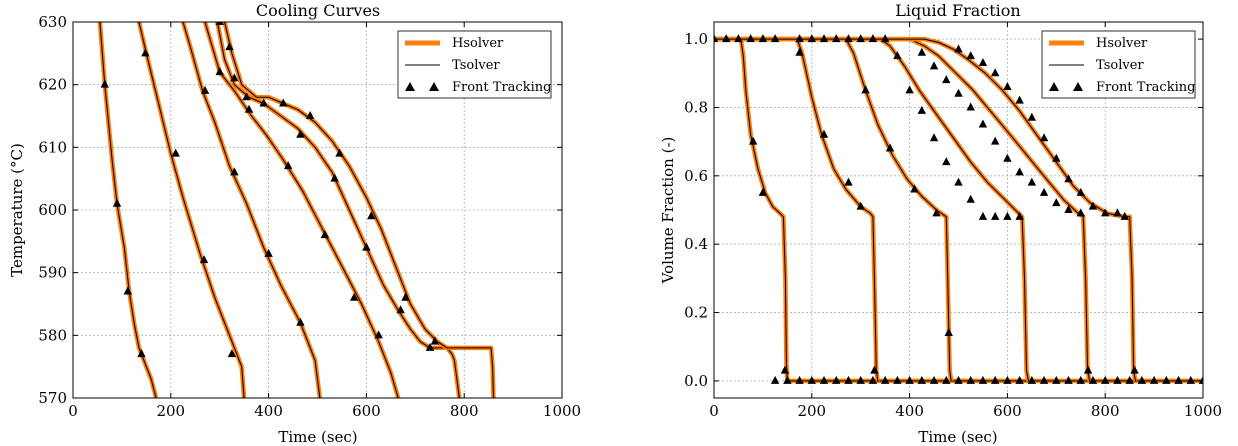 The image size is (1238, 446). I want to click on y-tick-label: 580, so click(52, 335).